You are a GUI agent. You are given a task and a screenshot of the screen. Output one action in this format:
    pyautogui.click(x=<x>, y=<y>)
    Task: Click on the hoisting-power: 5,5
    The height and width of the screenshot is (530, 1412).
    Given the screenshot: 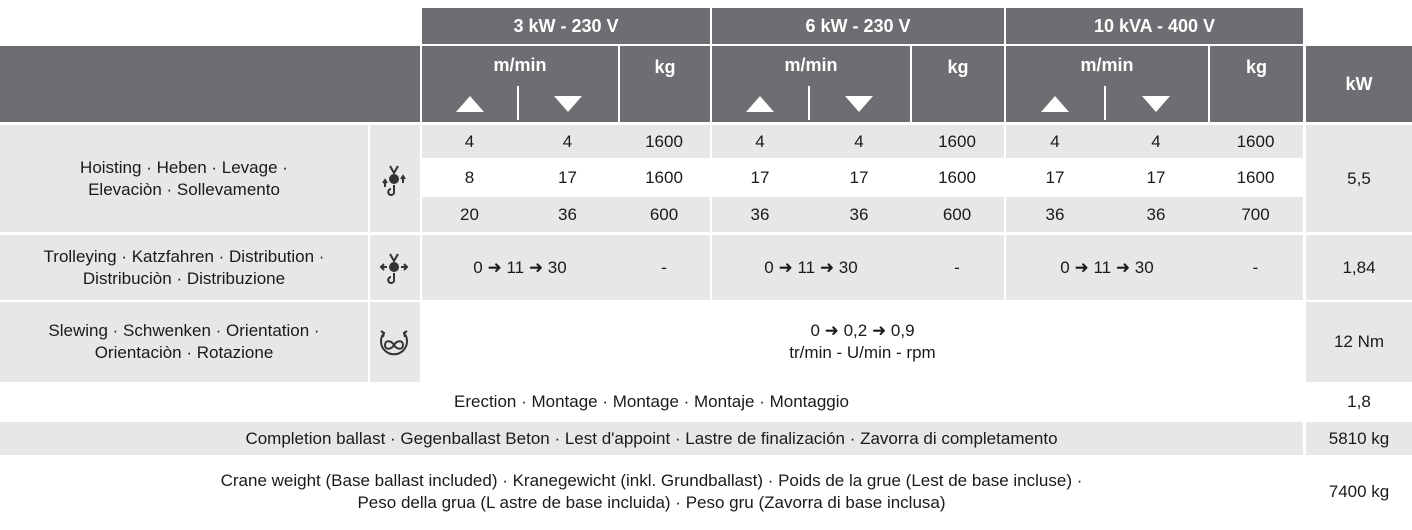 What is the action you would take?
    pyautogui.click(x=1359, y=178)
    